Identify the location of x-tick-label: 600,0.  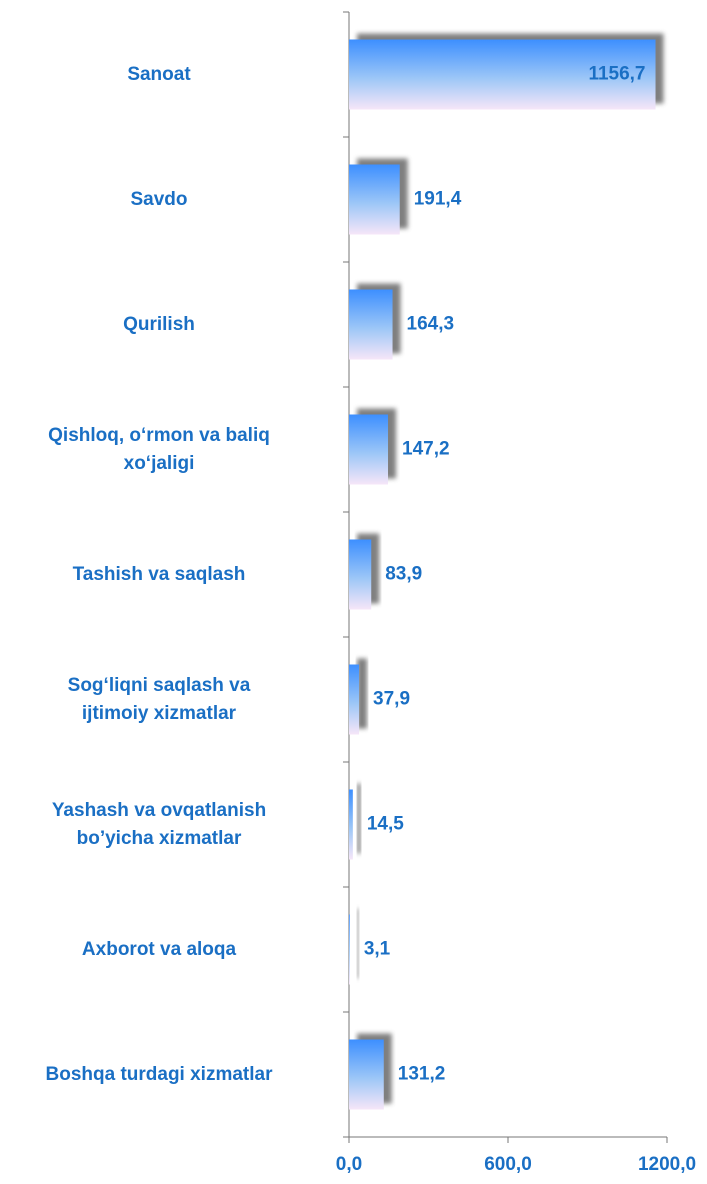
(508, 1164).